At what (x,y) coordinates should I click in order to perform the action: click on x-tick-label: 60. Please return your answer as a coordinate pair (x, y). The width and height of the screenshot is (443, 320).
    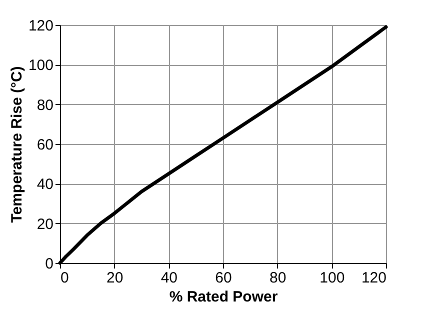
    Looking at the image, I should click on (223, 278).